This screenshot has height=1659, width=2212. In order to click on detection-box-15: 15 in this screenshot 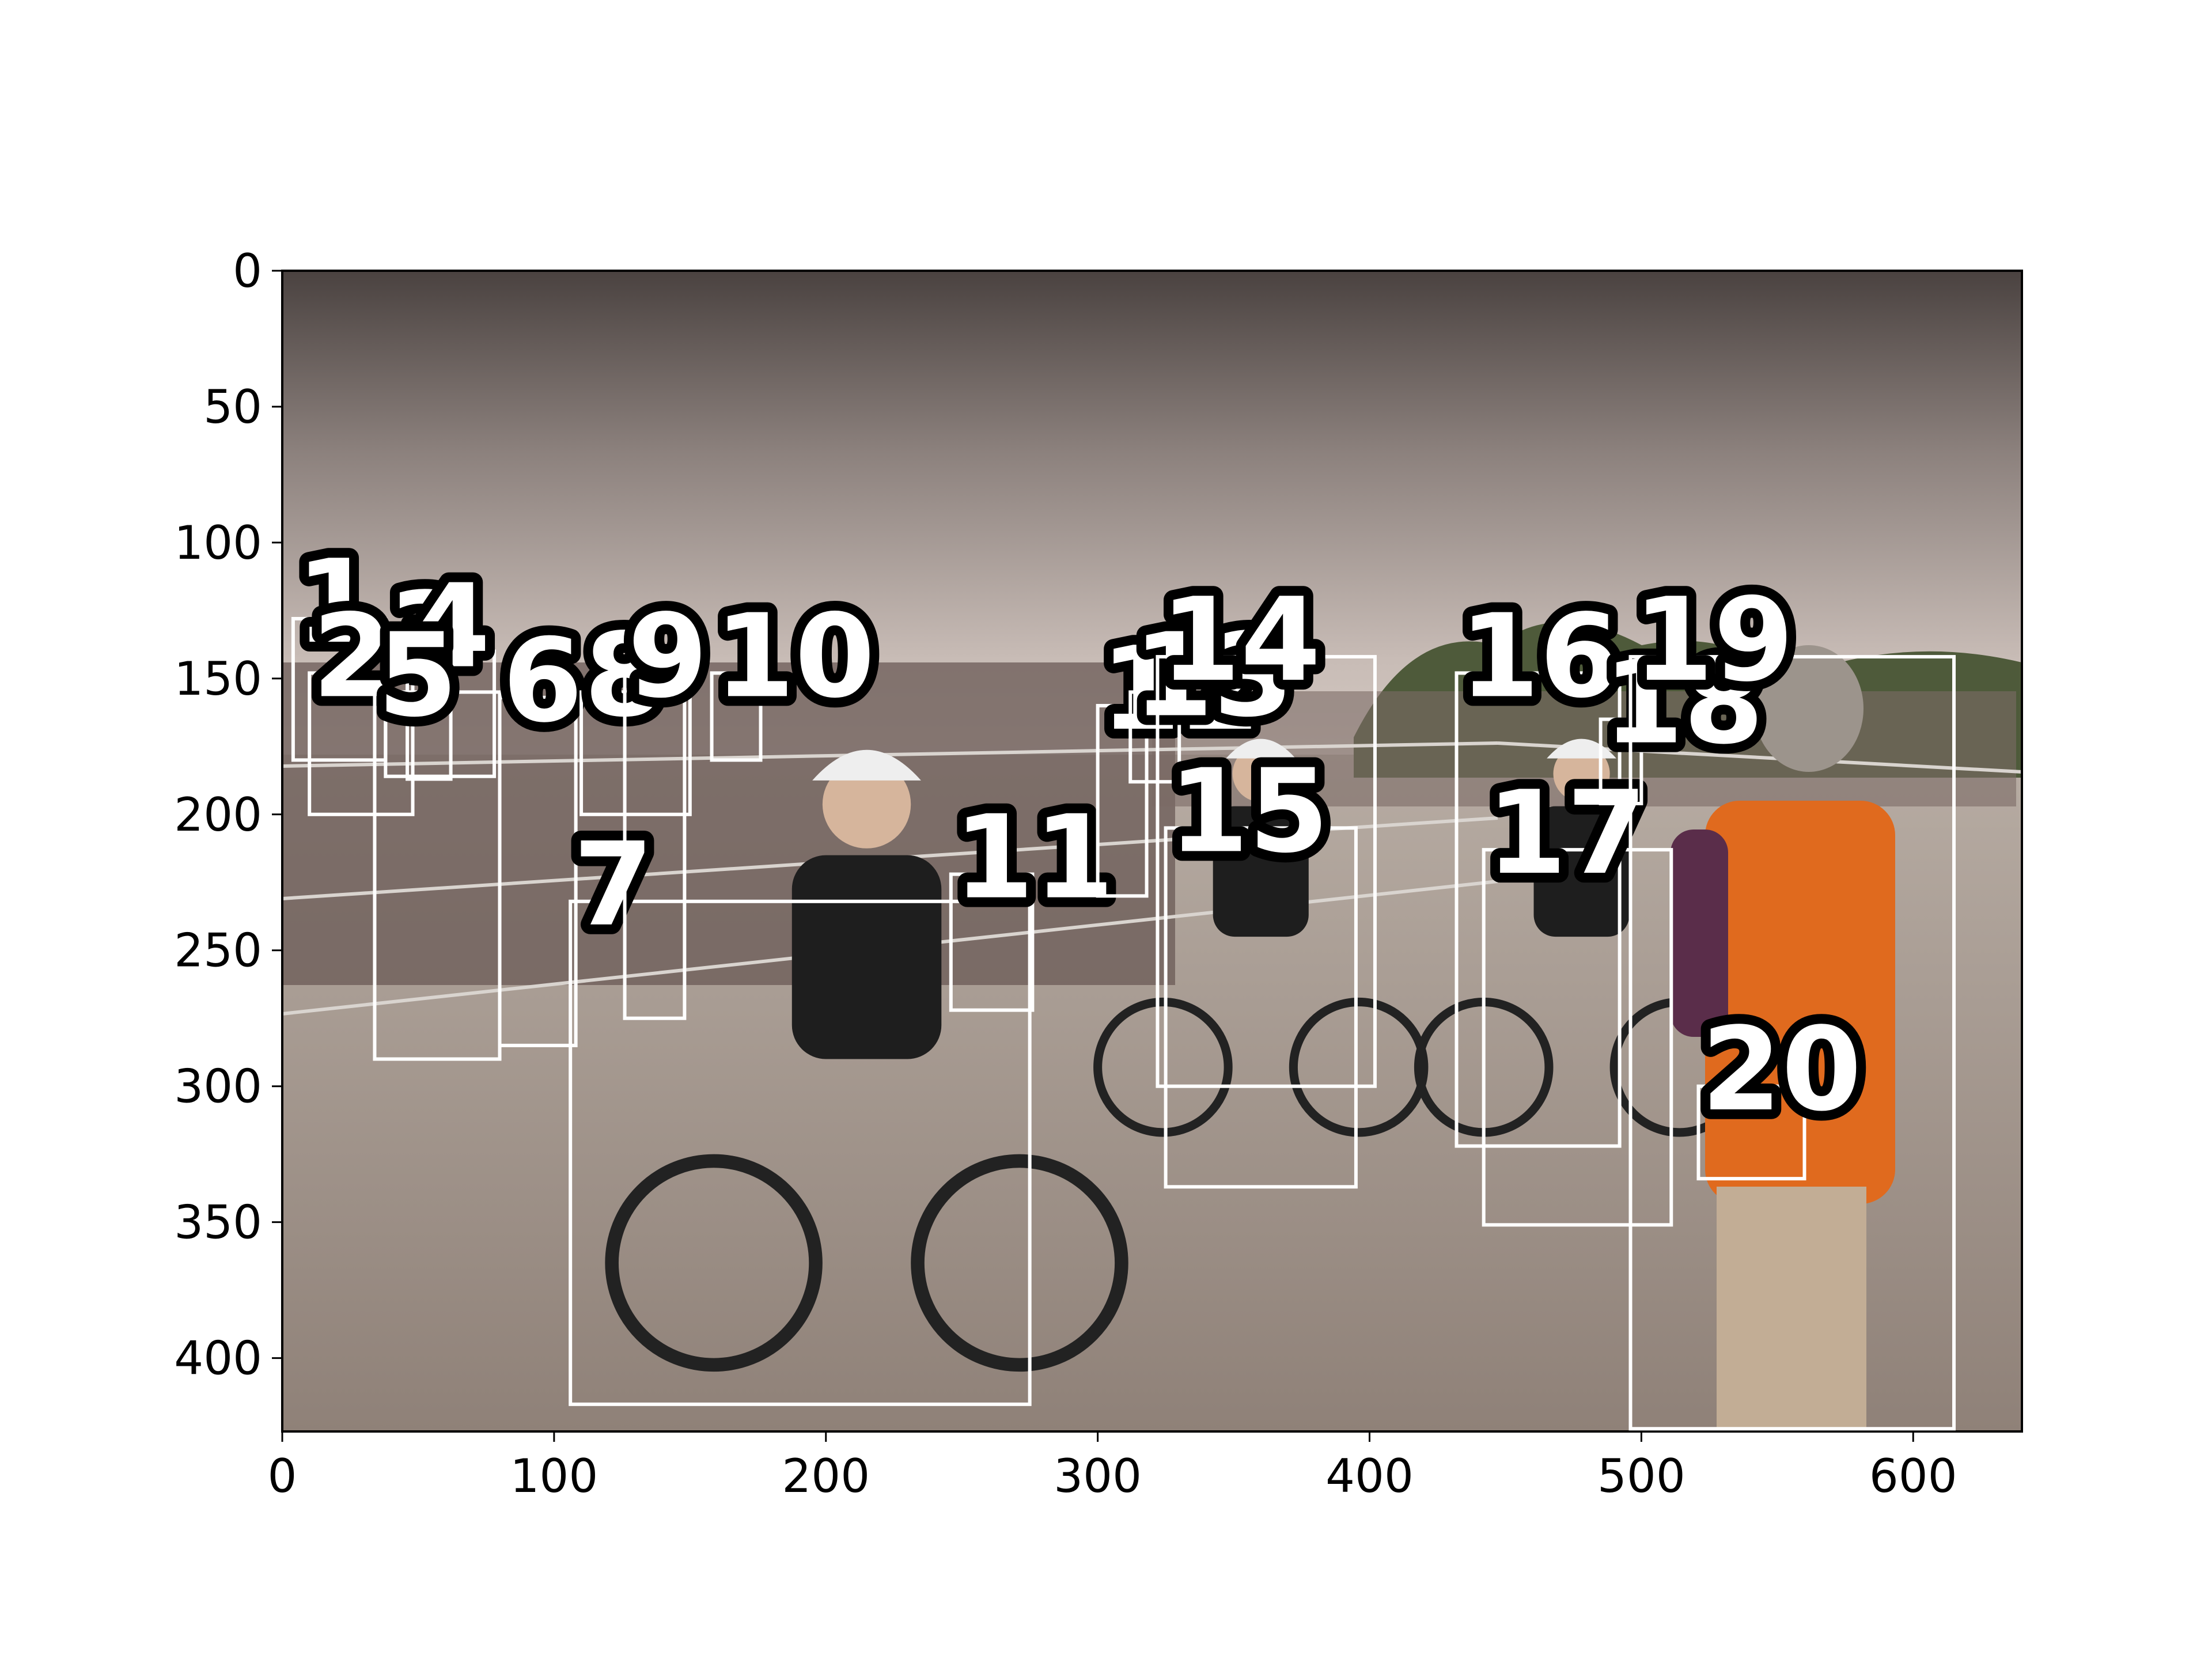, I will do `click(1258, 961)`.